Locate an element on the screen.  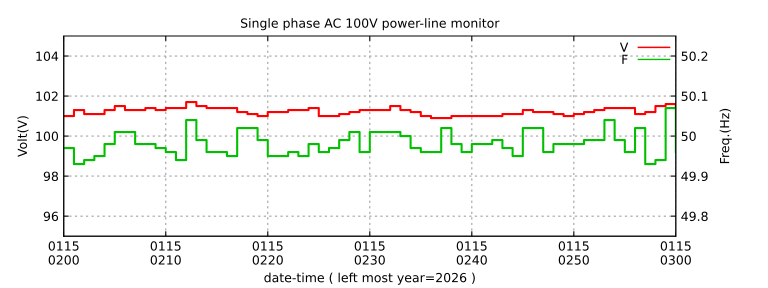
y-tick-label: 100 is located at coordinates (47, 137).